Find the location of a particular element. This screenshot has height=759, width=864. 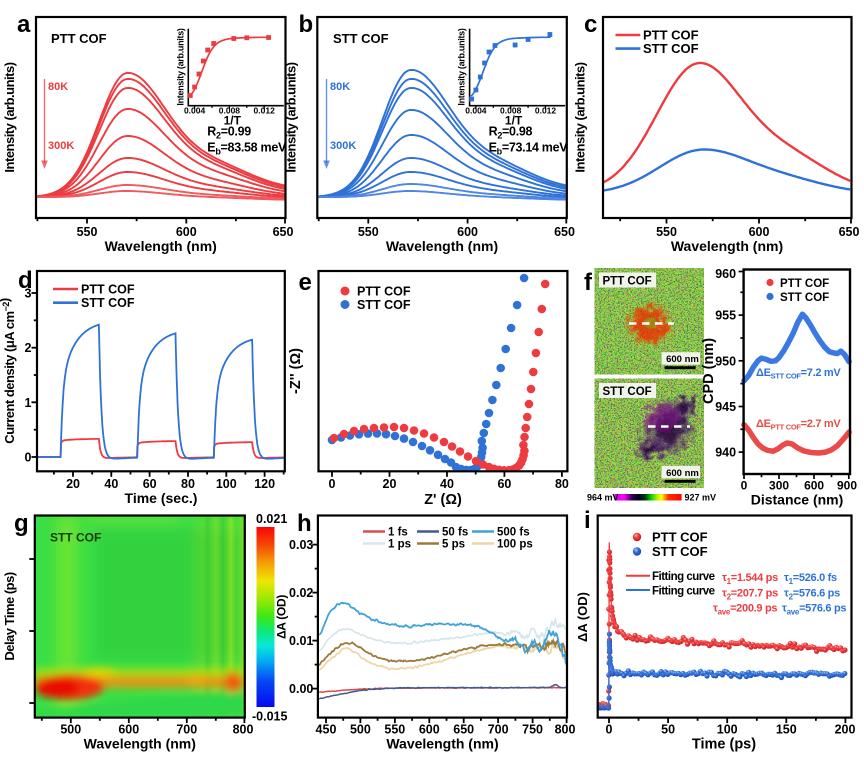

svg-text: R2=0.99 is located at coordinates (229, 133).